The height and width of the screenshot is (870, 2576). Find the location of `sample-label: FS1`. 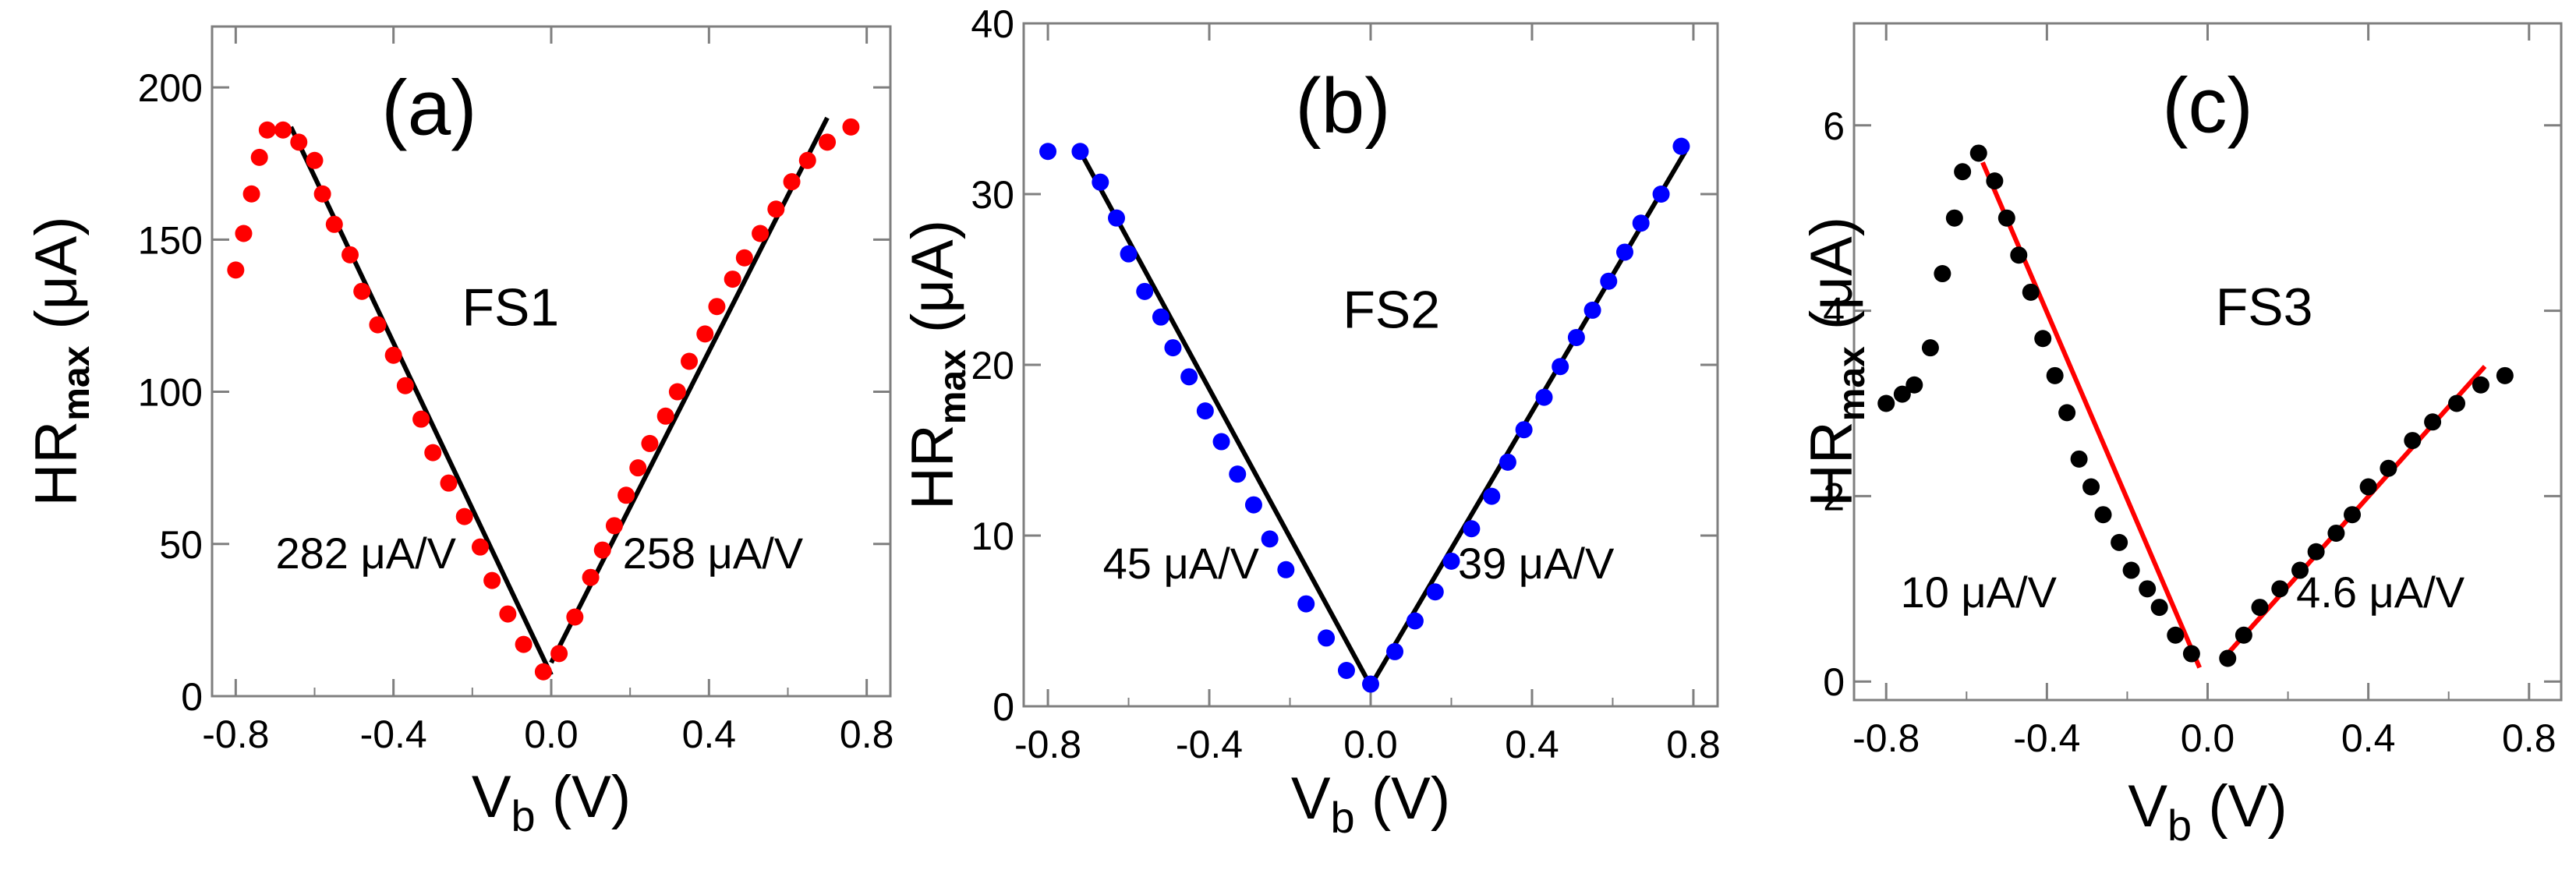

sample-label: FS1 is located at coordinates (510, 308).